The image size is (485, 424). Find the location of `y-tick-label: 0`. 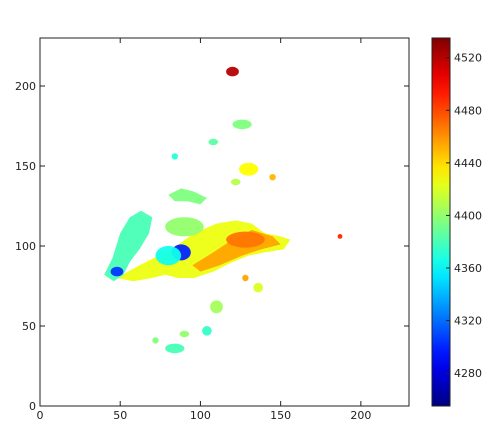

y-tick-label: 0 is located at coordinates (32, 406).